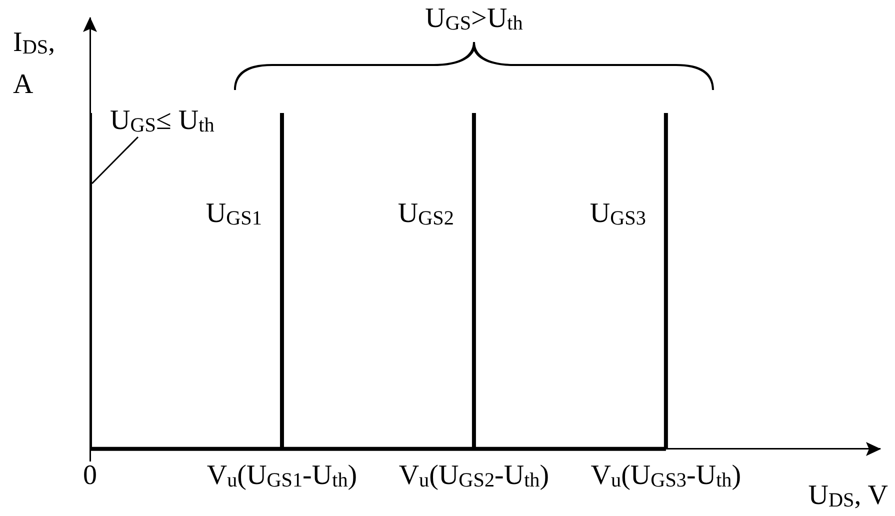 The image size is (895, 516). I want to click on series-label: U$_{GS3}$, so click(618, 214).